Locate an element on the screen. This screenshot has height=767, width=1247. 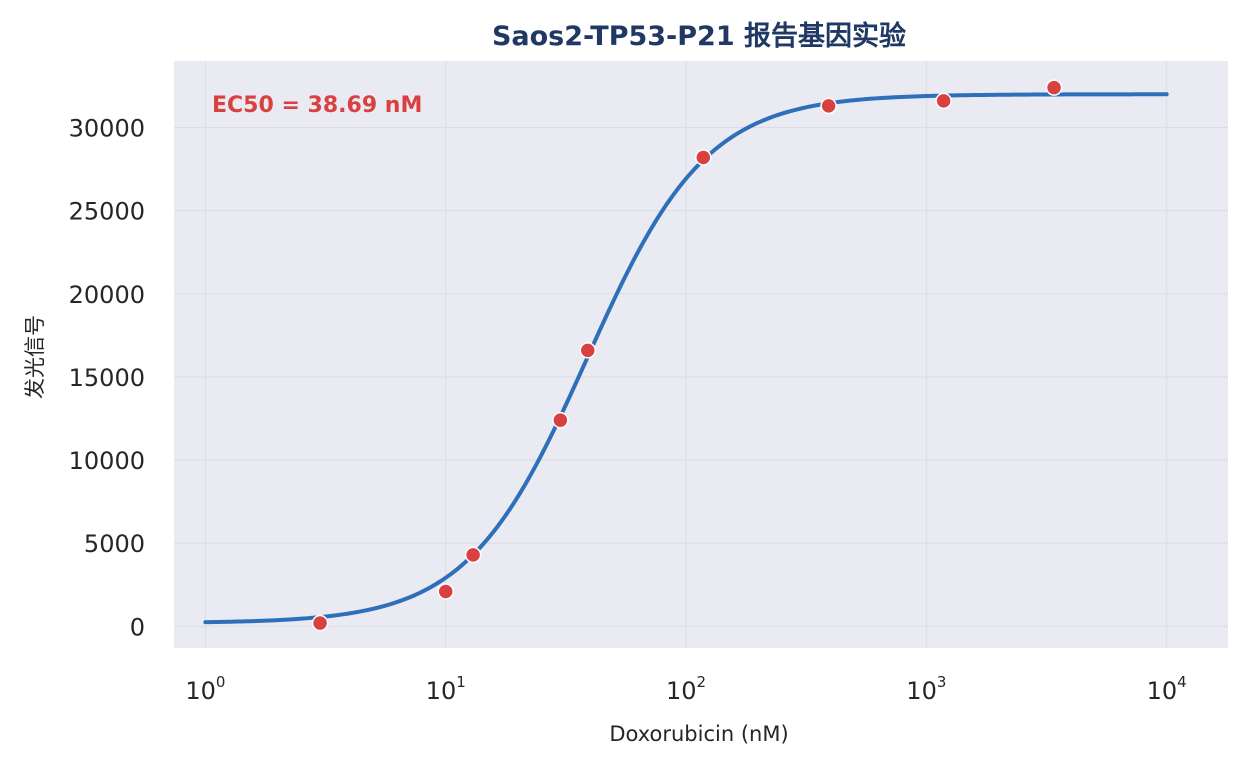
x-tick-label: 10³ is located at coordinates (926, 689).